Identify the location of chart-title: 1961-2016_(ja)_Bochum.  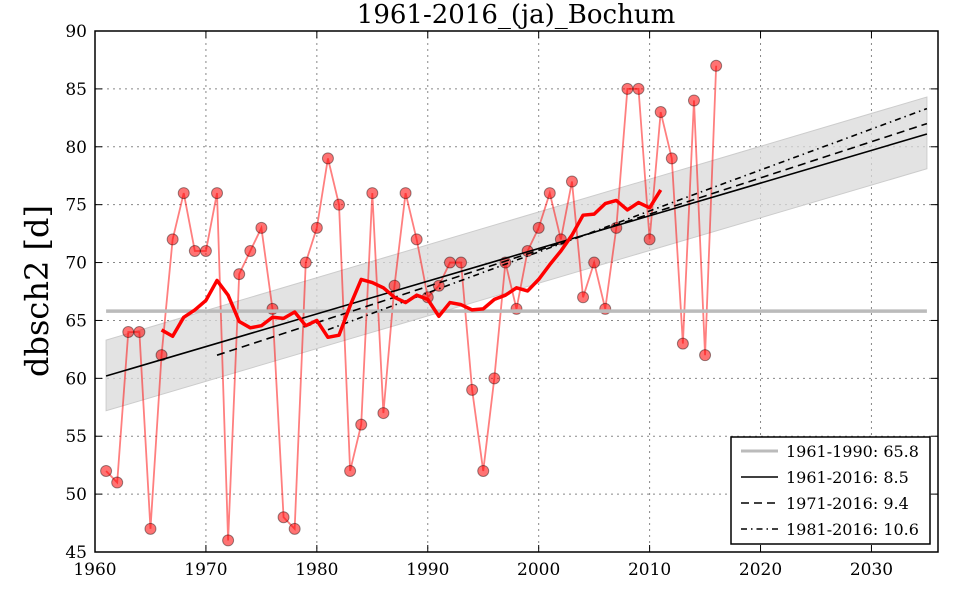
(516, 15).